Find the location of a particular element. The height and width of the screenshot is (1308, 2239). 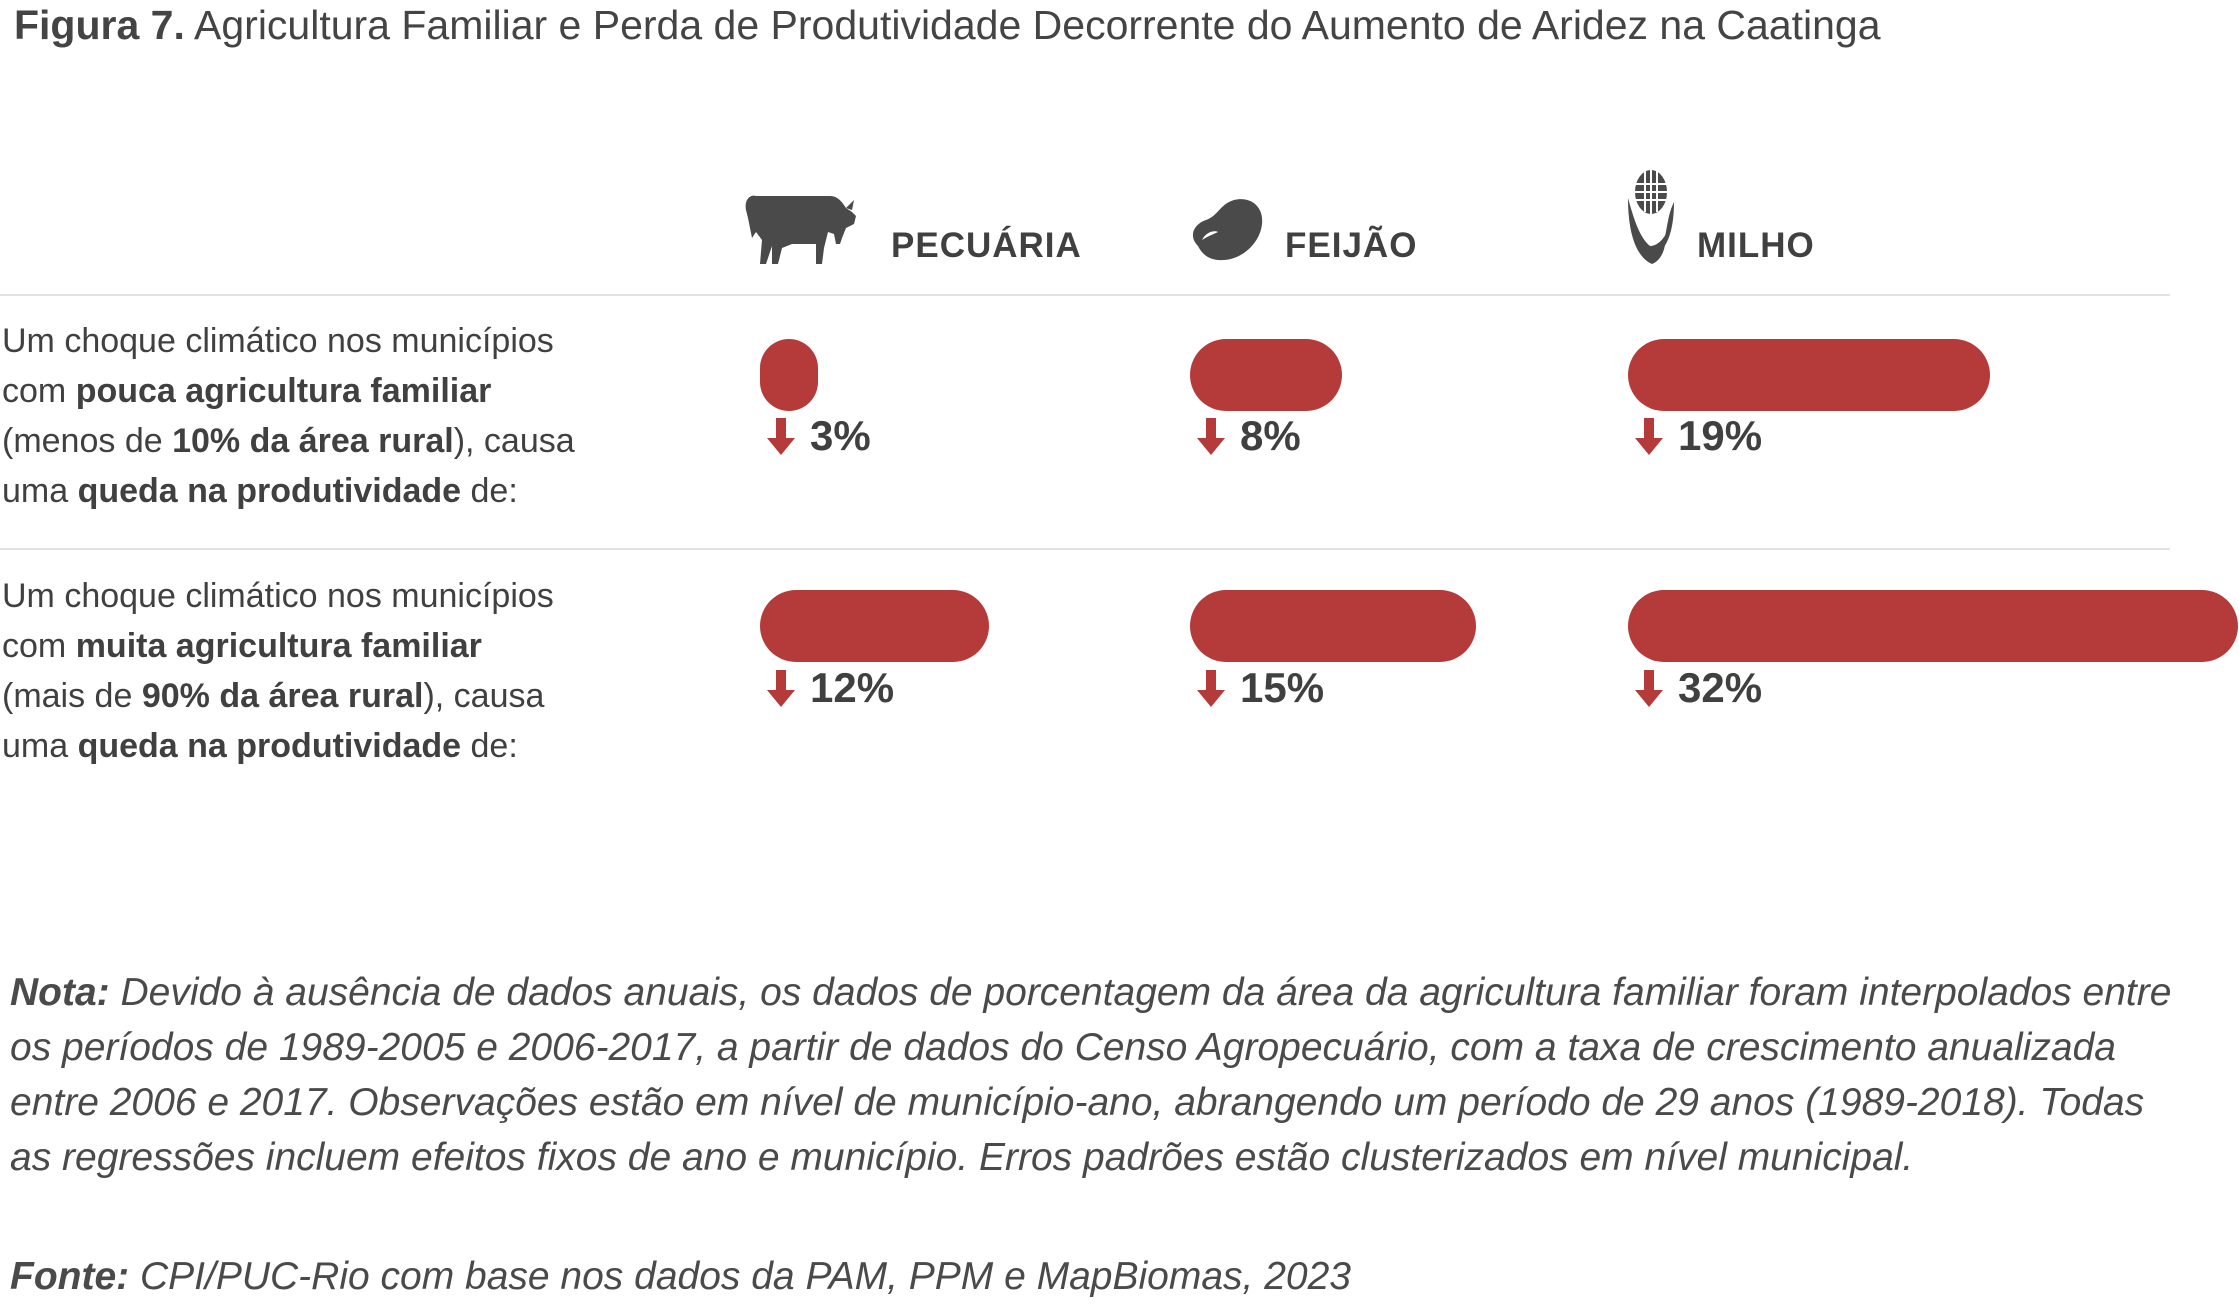

value-text: 15% is located at coordinates (1282, 687).